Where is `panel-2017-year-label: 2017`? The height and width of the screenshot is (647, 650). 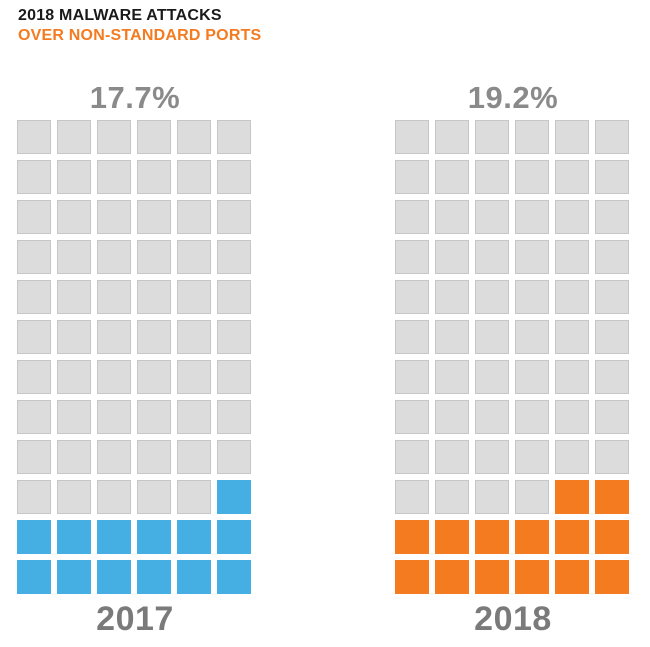 panel-2017-year-label: 2017 is located at coordinates (135, 619).